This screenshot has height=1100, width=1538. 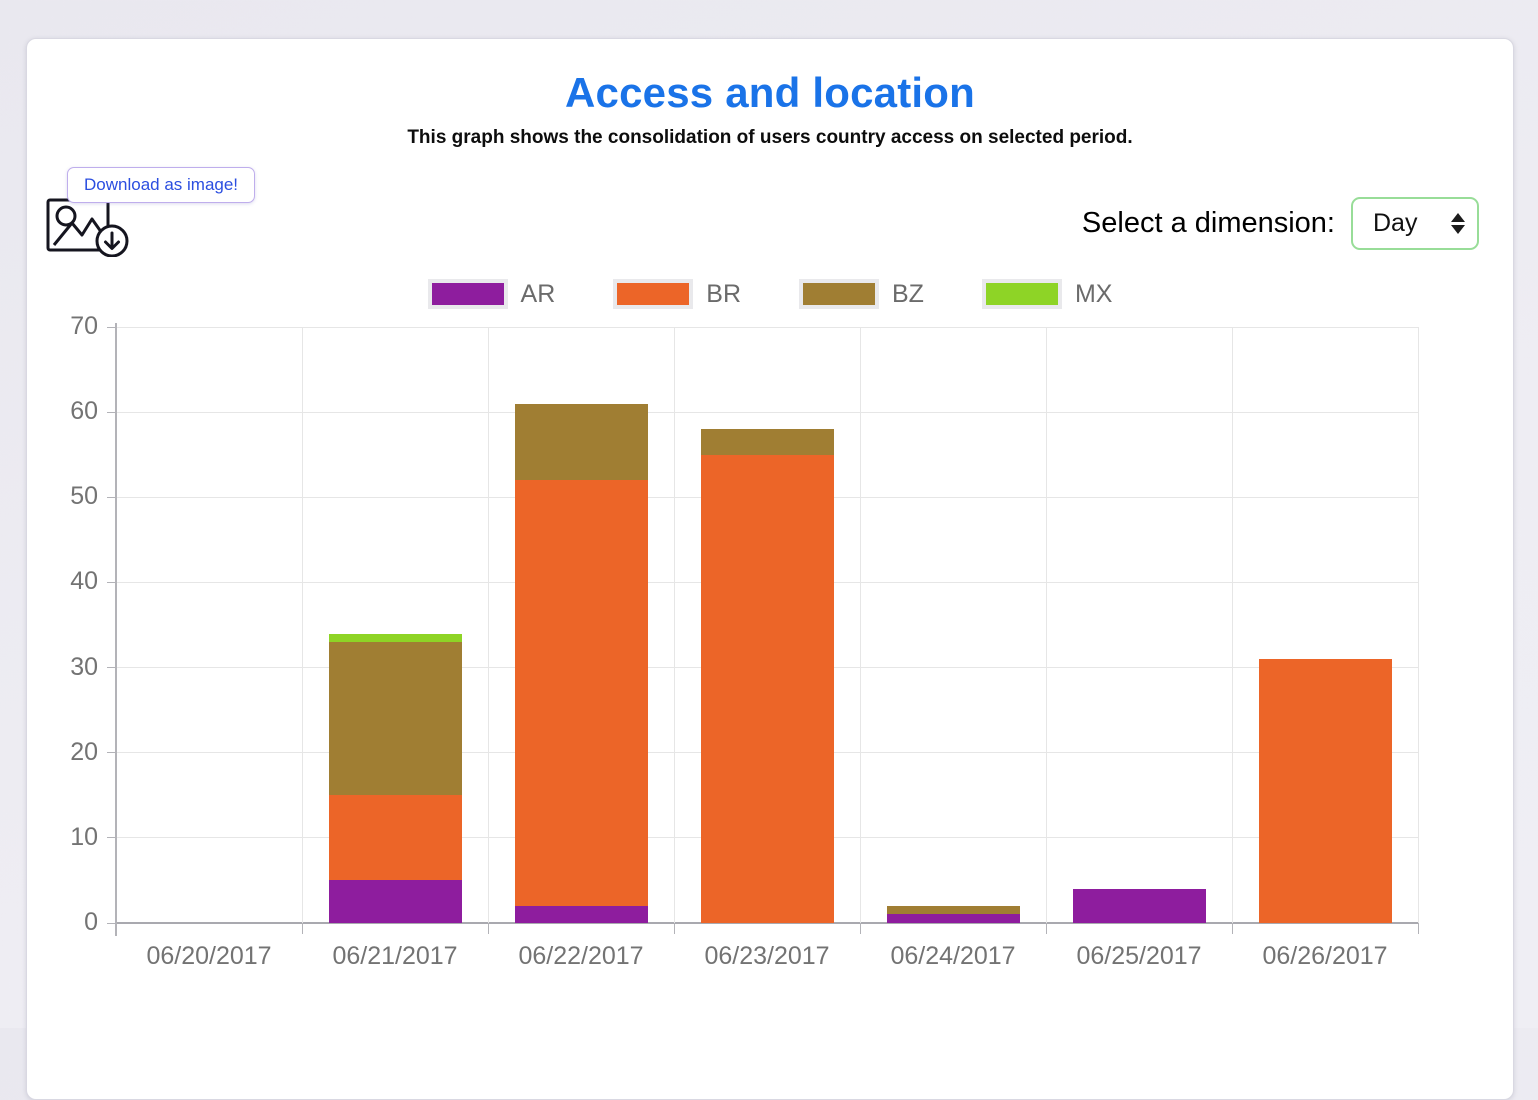 What do you see at coordinates (653, 294) in the screenshot?
I see `legend-swatch-br` at bounding box center [653, 294].